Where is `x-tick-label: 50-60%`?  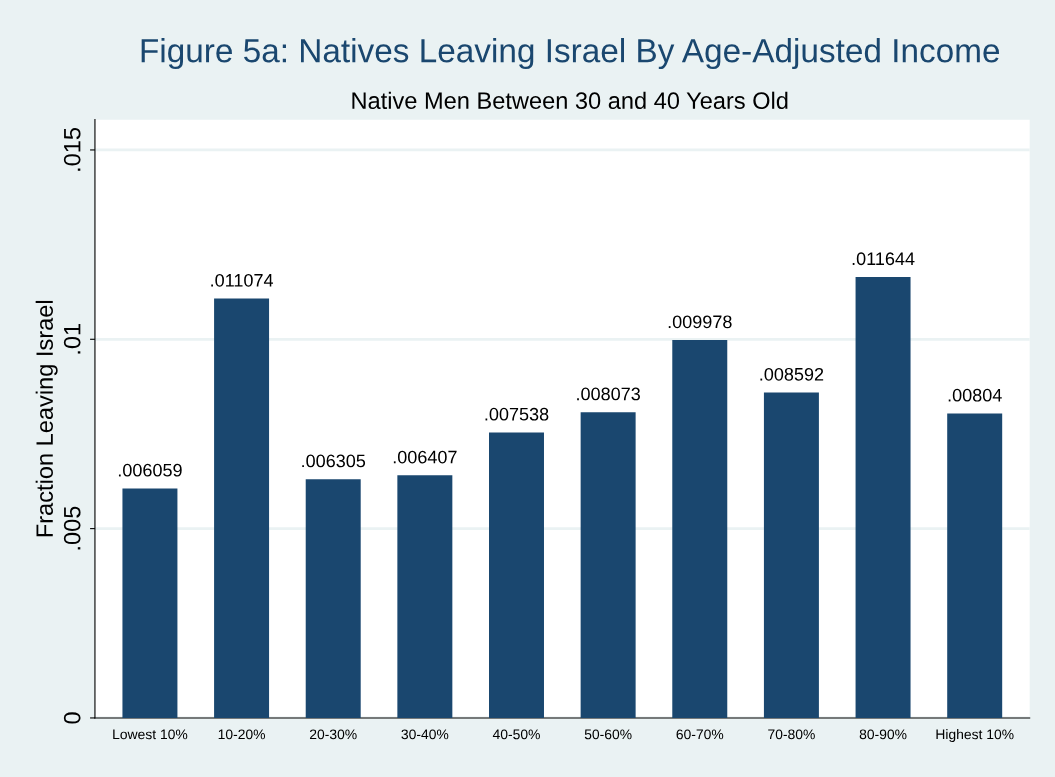
x-tick-label: 50-60% is located at coordinates (608, 734).